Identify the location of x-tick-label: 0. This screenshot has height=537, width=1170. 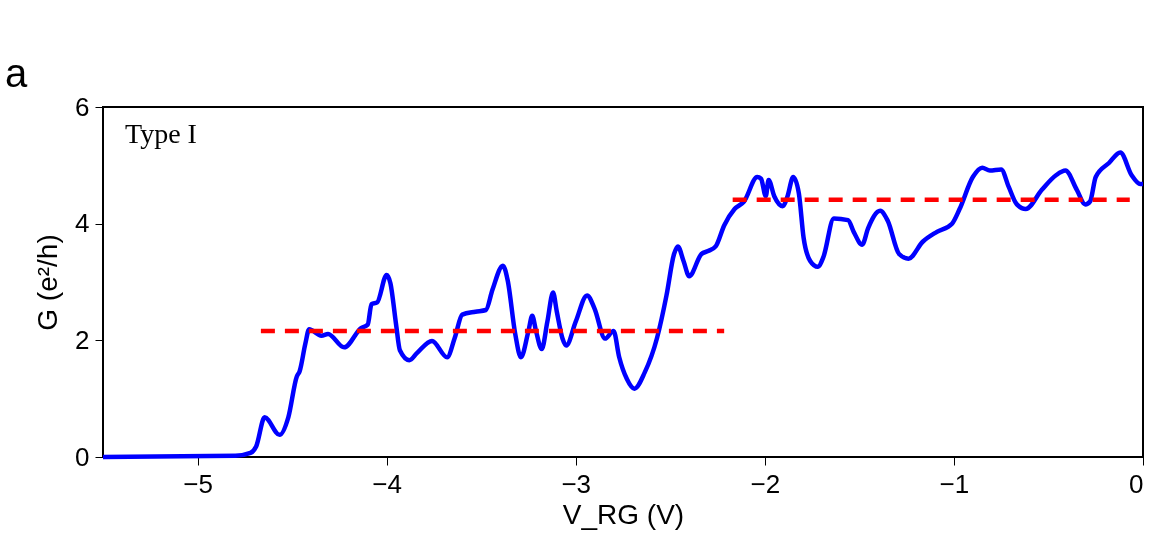
(1136, 483).